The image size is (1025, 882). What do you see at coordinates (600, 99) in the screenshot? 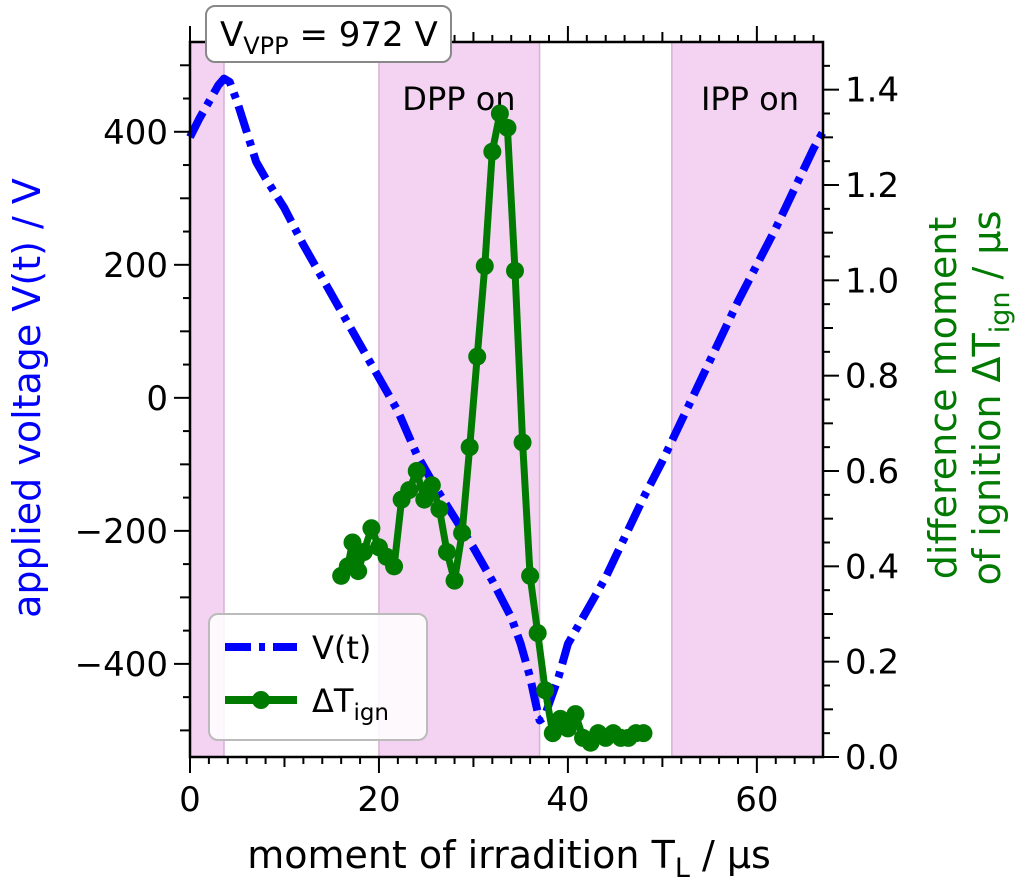
I see `region-labels: DPP on IPP on` at bounding box center [600, 99].